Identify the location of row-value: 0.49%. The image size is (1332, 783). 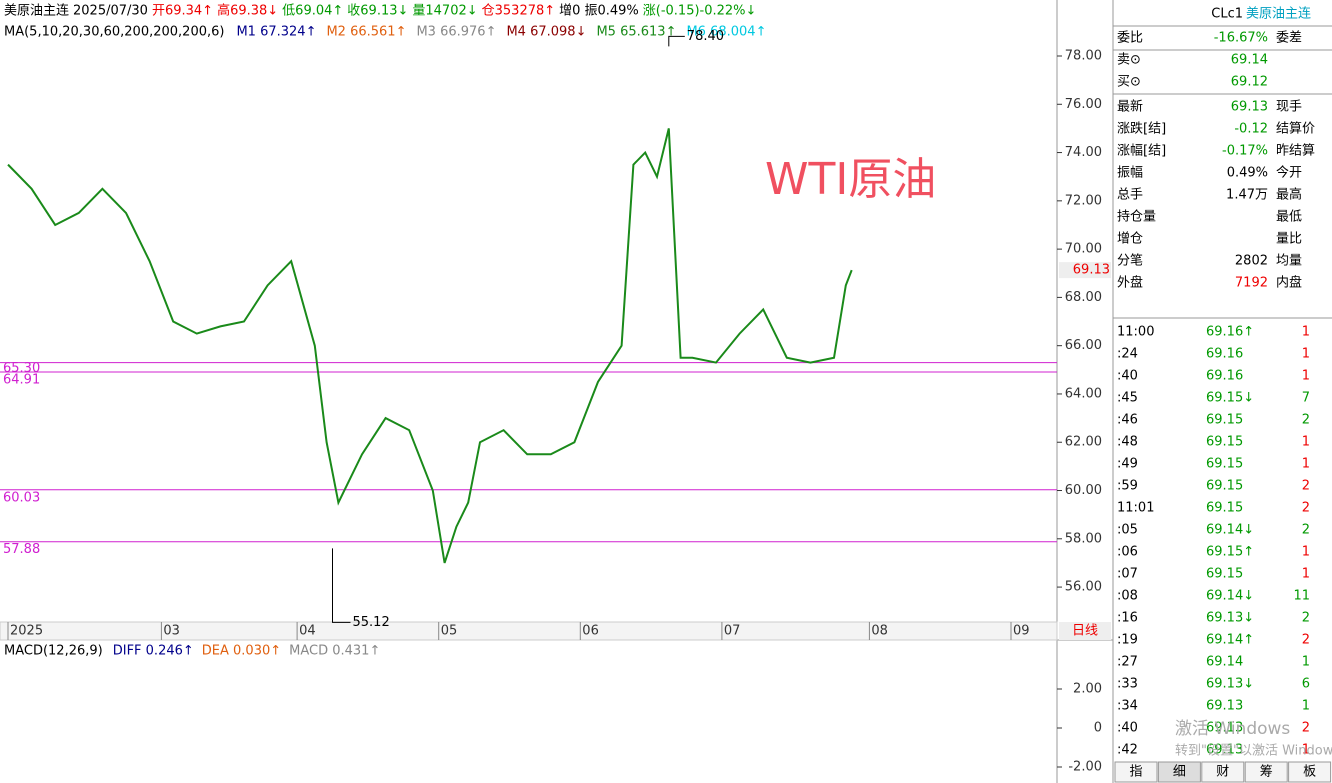
(1247, 173).